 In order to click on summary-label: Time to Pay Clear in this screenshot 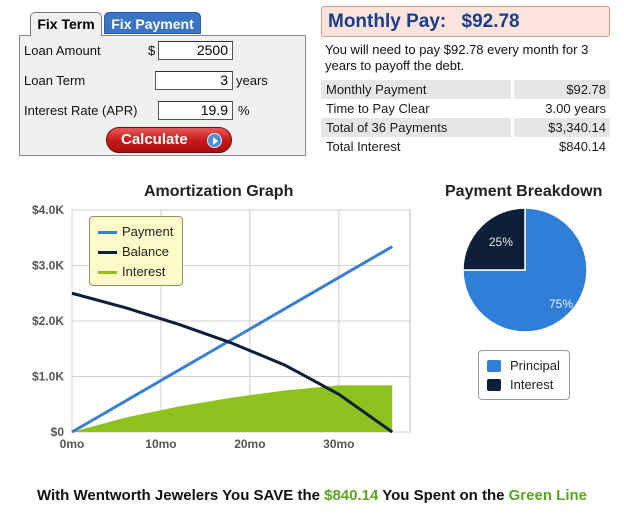, I will do `click(378, 108)`.